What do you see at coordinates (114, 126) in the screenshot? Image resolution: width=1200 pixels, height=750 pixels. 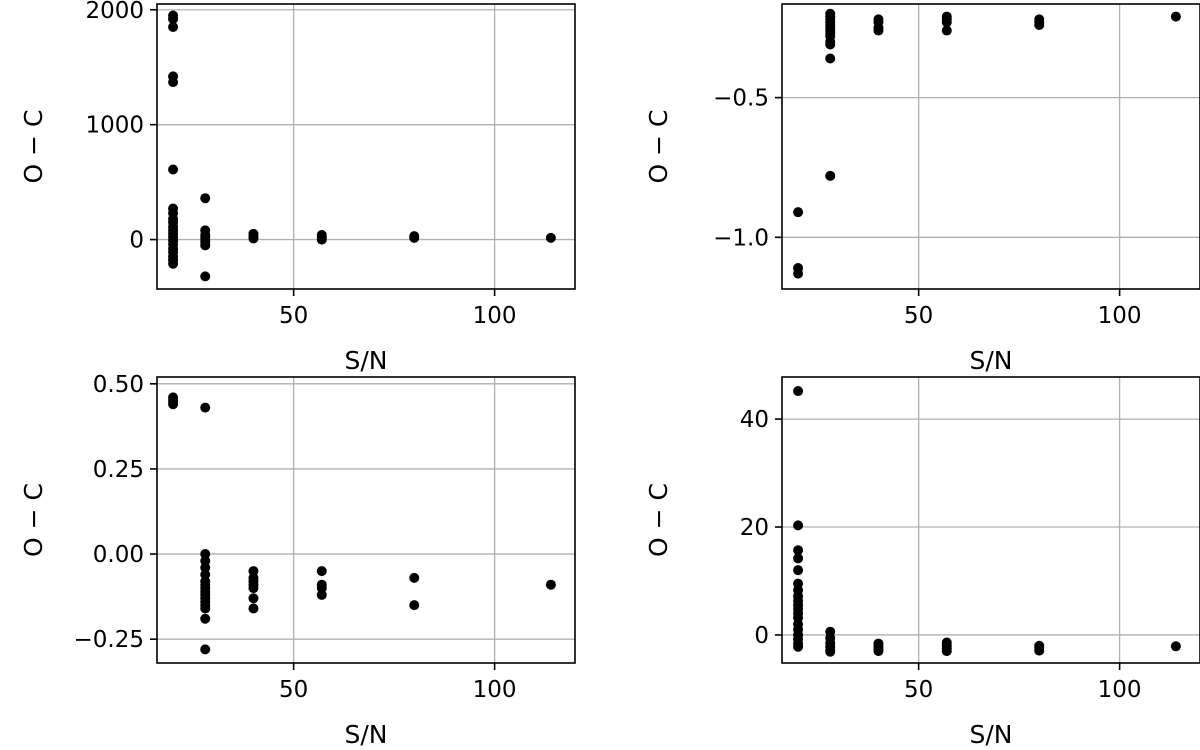 I see `y-tick-label: 1000` at bounding box center [114, 126].